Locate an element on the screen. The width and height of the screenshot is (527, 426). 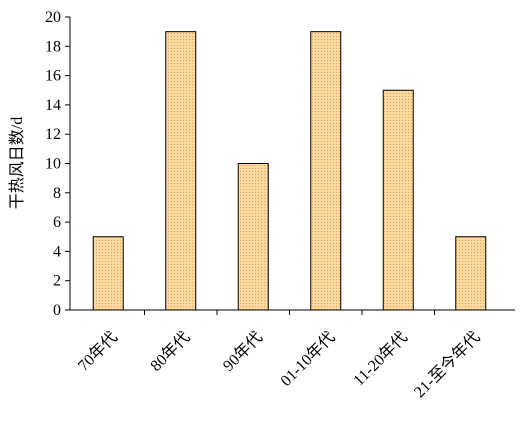
x-tick-label: 21-至今年代 is located at coordinates (447, 364).